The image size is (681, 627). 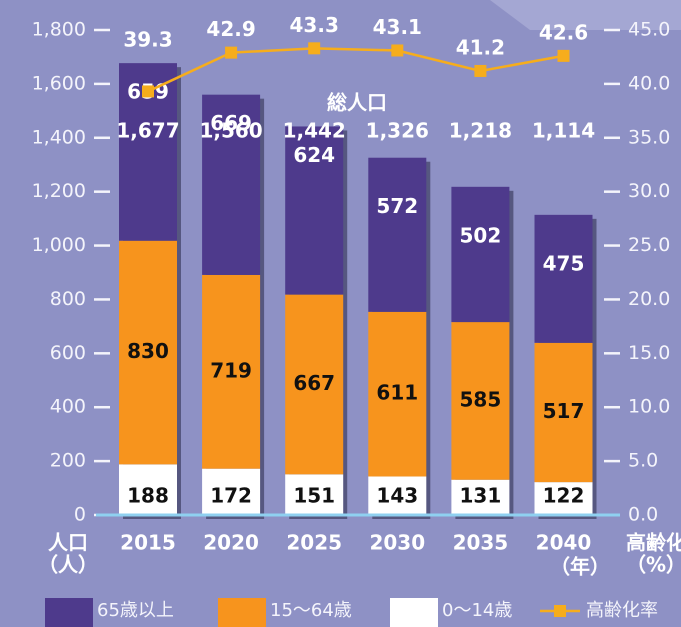 I want to click on data-label: 517, so click(x=564, y=411).